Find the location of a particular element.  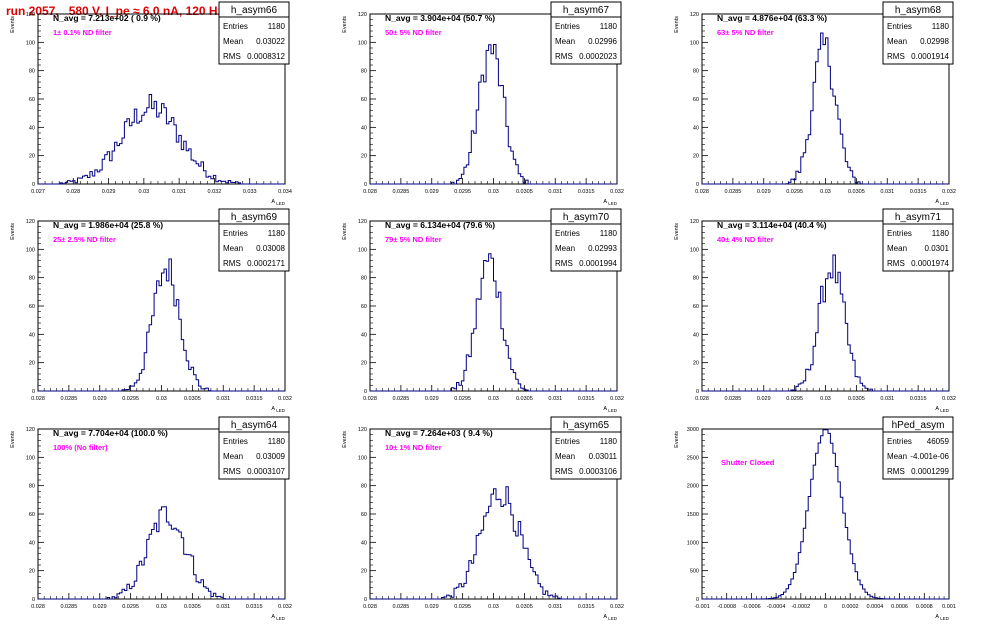

stats-value: 0.0002023 is located at coordinates (598, 56).